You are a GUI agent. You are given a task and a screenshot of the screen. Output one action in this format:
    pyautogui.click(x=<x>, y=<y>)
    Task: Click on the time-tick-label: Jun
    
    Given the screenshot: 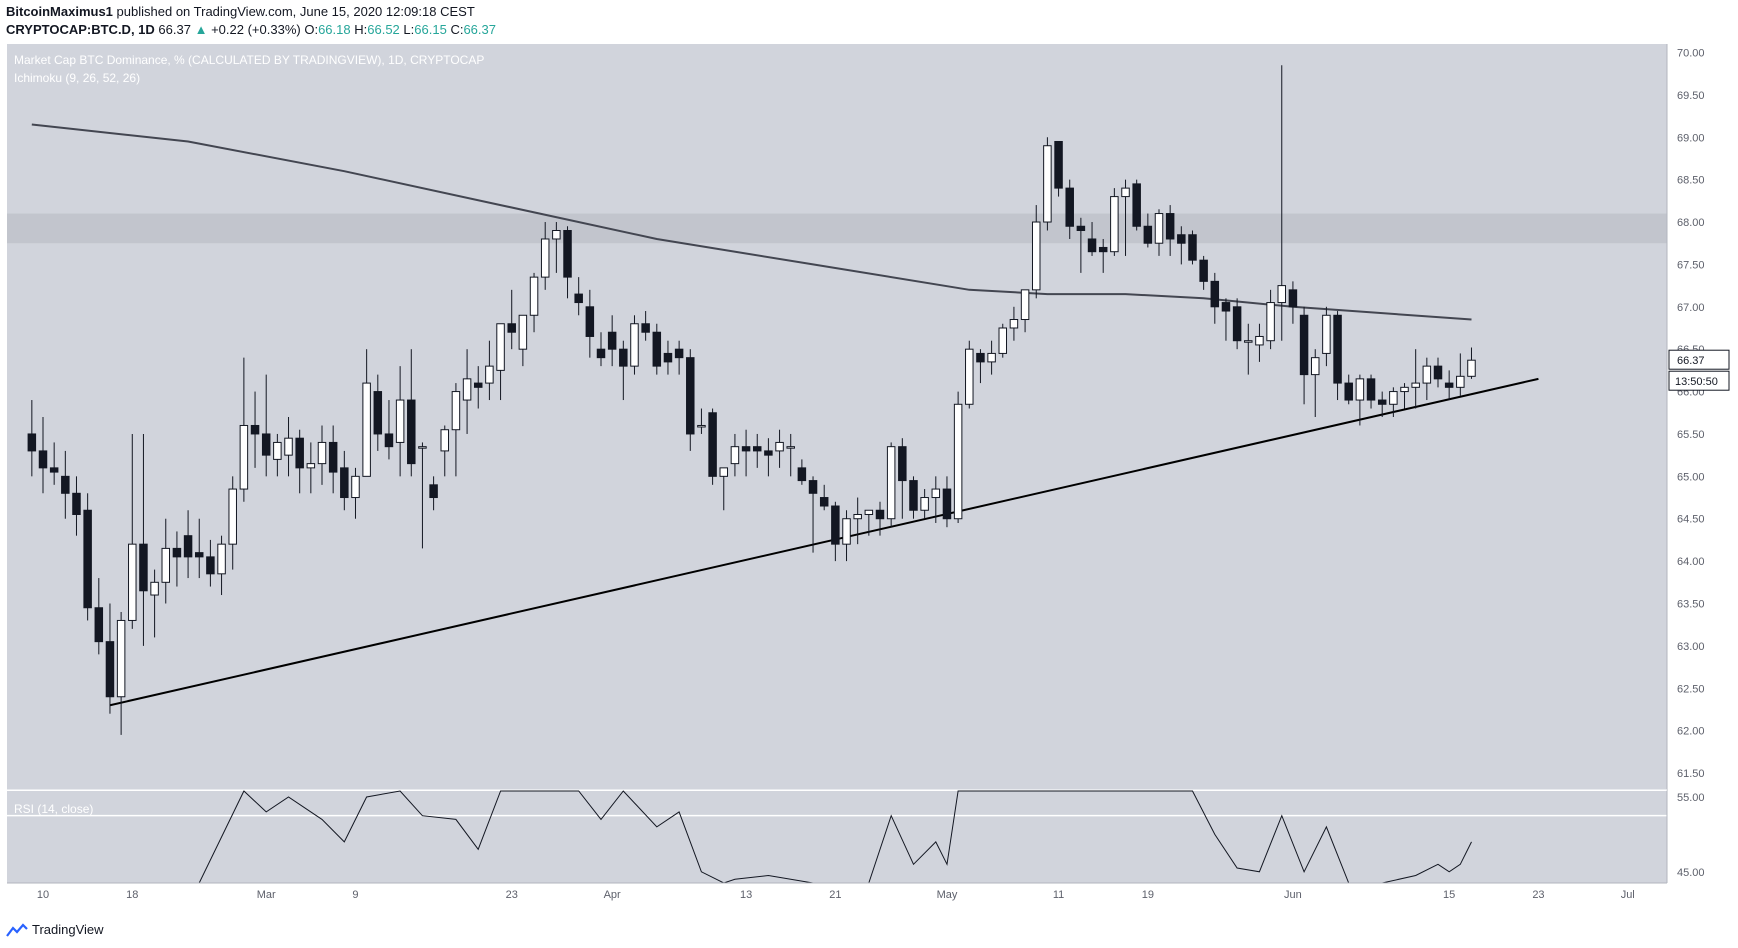 What is the action you would take?
    pyautogui.click(x=1293, y=895)
    